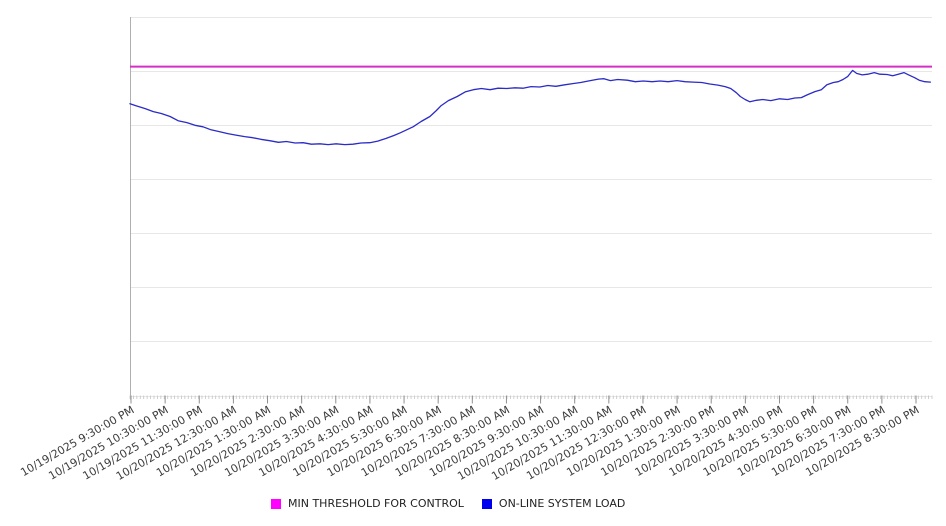 Image resolution: width=946 pixels, height=526 pixels. What do you see at coordinates (486, 503) in the screenshot?
I see `legend-swatch-system-load` at bounding box center [486, 503].